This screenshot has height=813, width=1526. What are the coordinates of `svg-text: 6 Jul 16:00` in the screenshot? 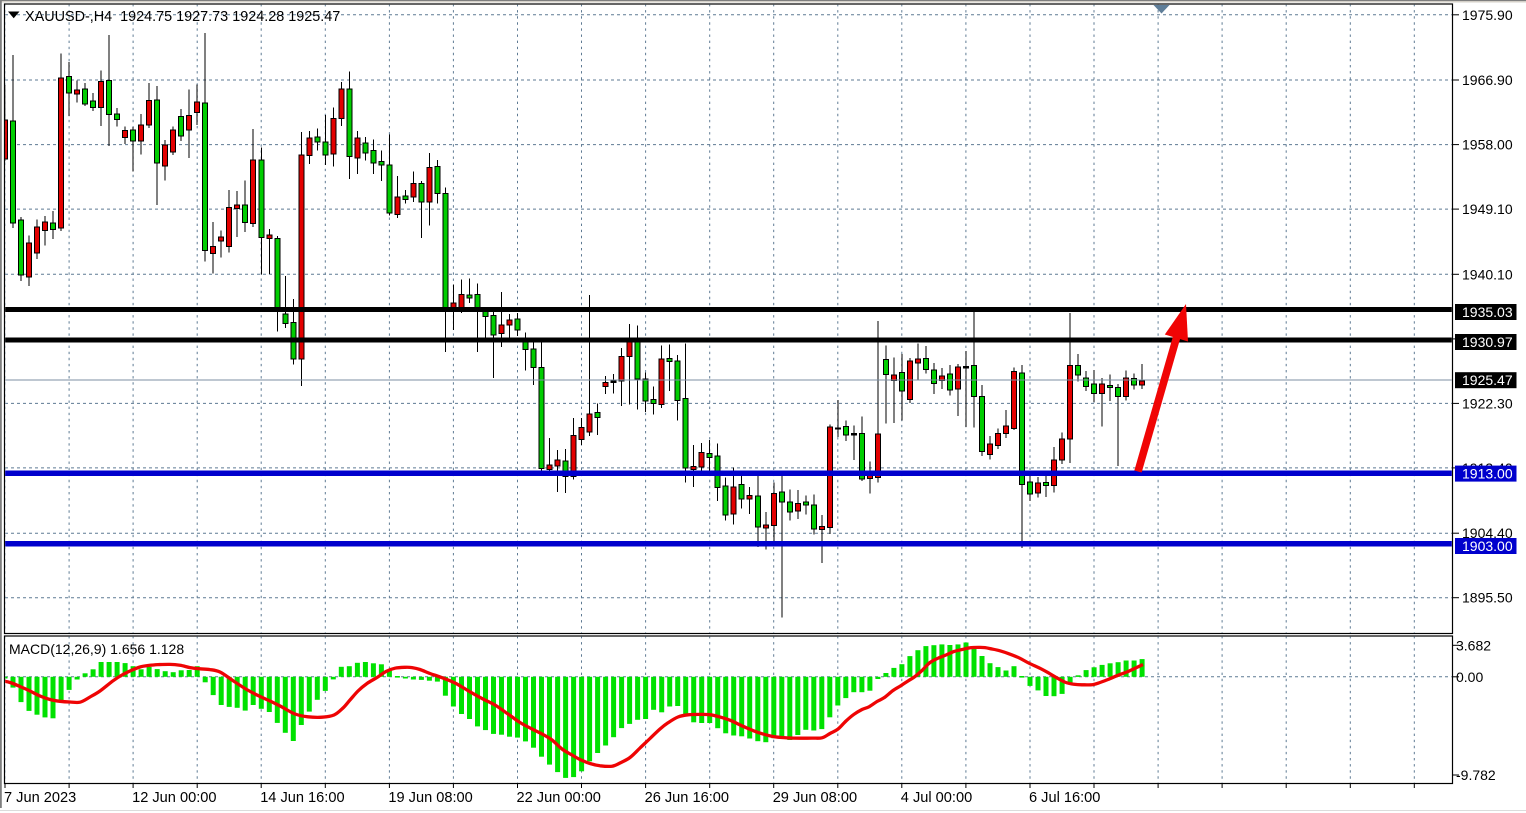 It's located at (1064, 798).